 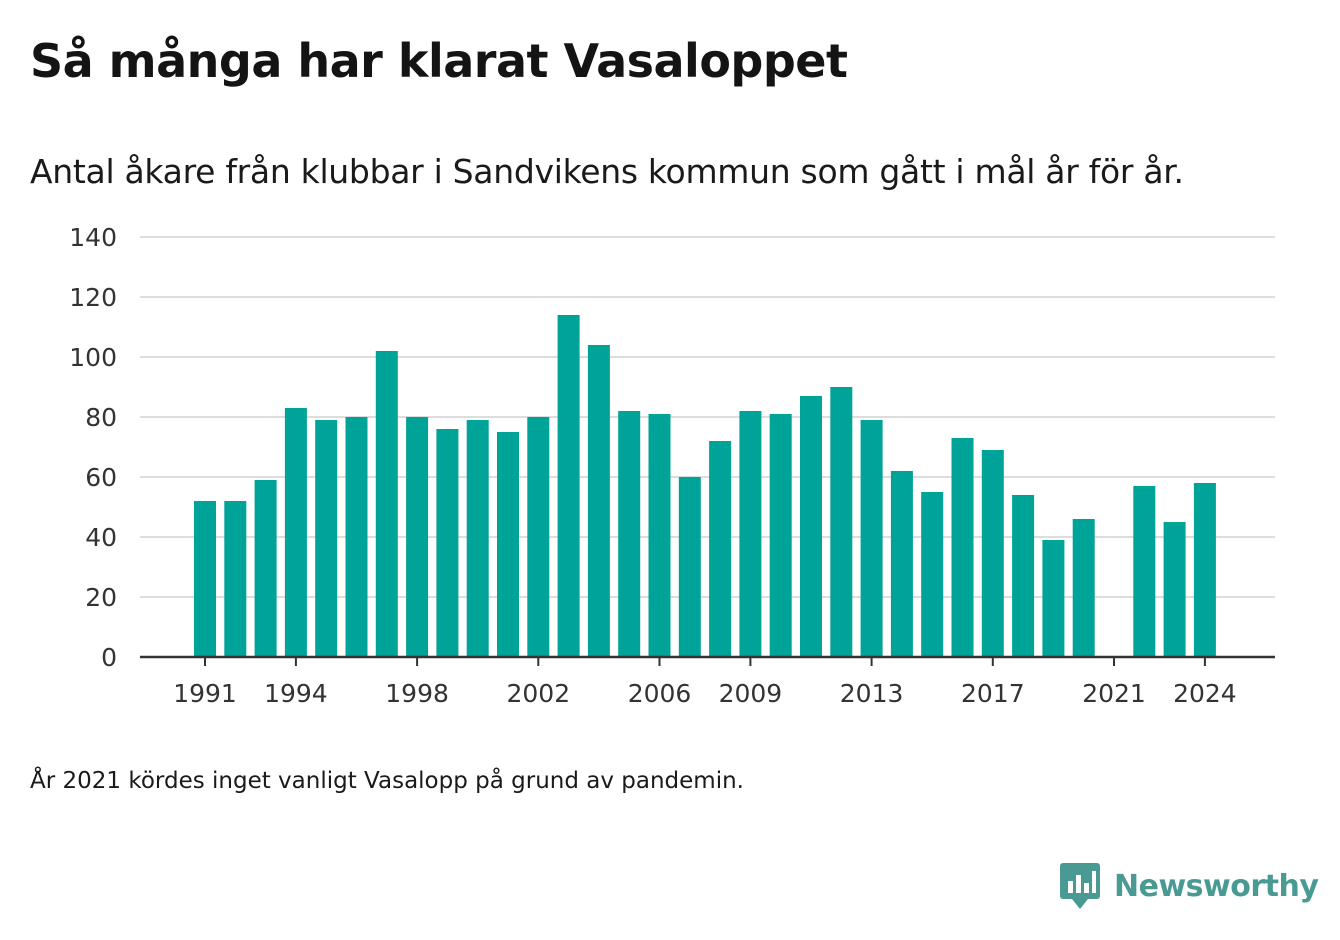 I want to click on x-tick-label: 1994, so click(x=296, y=693).